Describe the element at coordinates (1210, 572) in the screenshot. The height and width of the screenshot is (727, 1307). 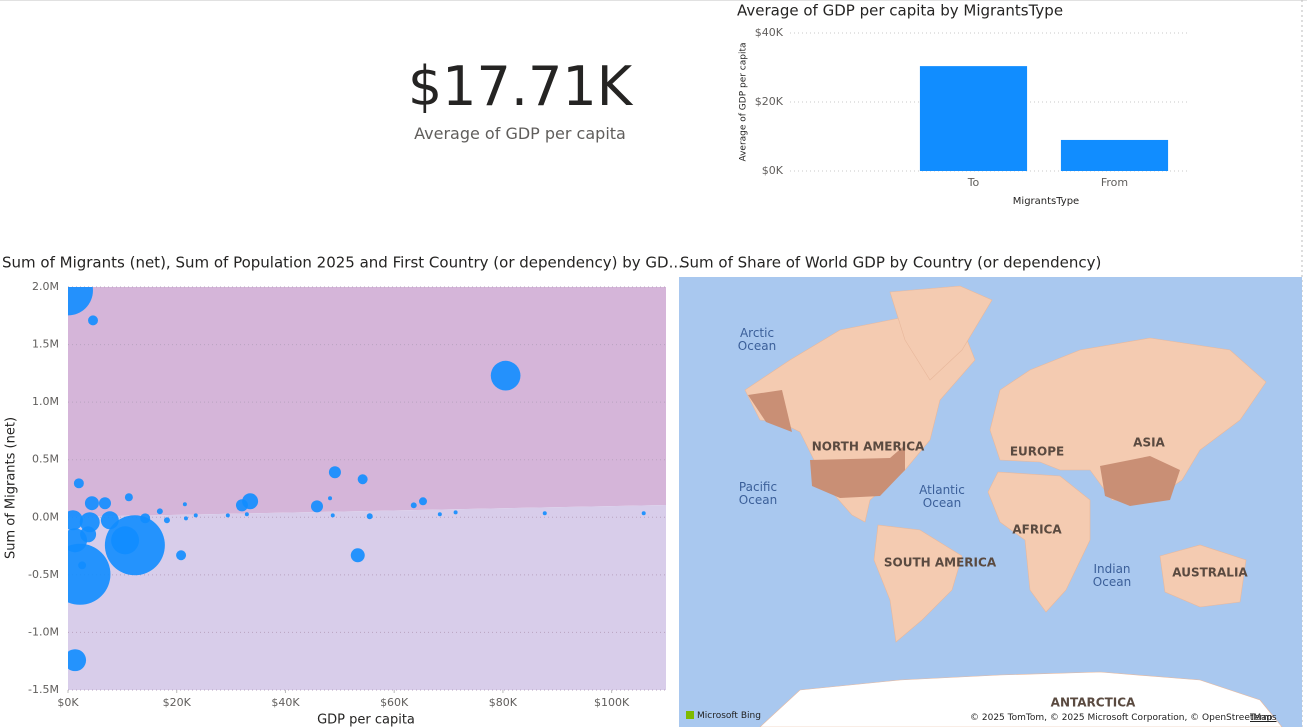
I see `map-label: AUSTRALIA` at that location.